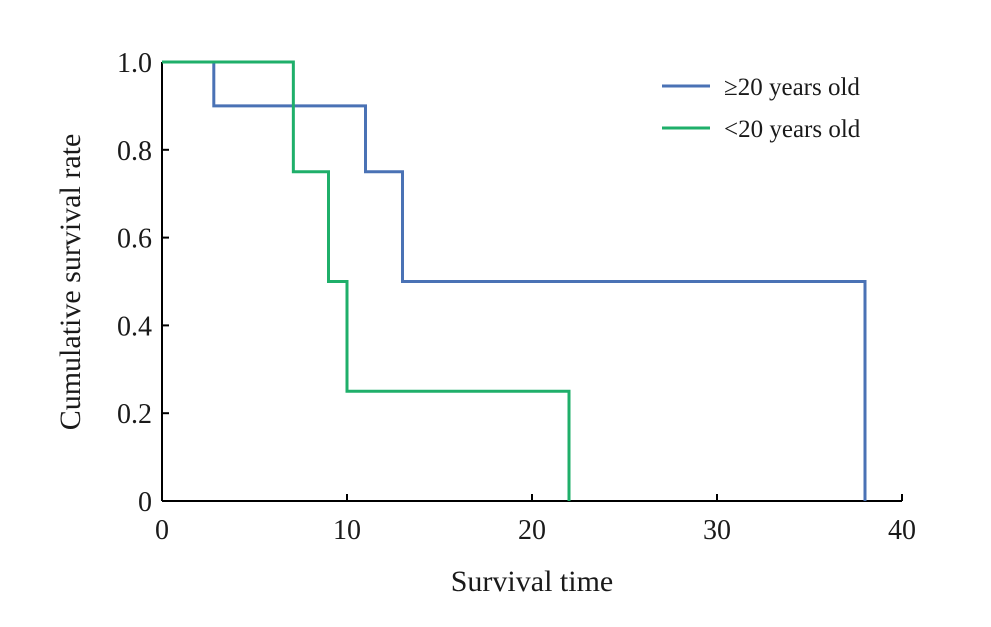 The image size is (991, 627). I want to click on legend-label: ≥20 years old, so click(792, 87).